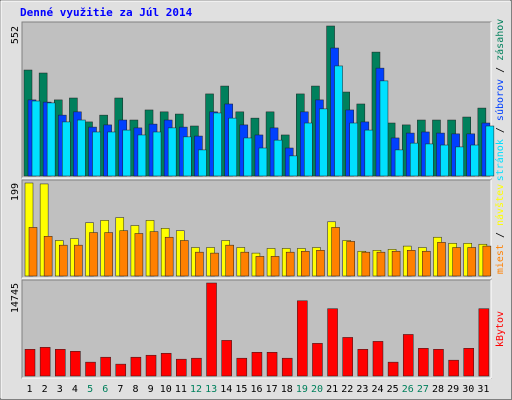  I want to click on legend-entry: návštev, so click(500, 205).